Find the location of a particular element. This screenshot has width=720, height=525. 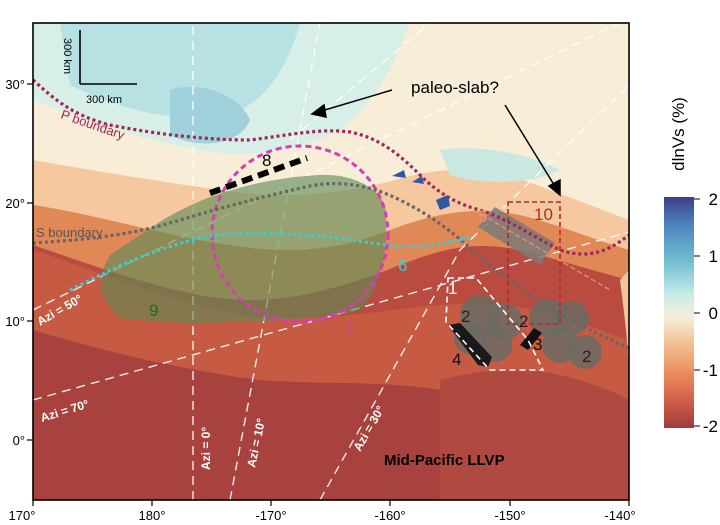

region-number-2b: 2 is located at coordinates (523, 321).